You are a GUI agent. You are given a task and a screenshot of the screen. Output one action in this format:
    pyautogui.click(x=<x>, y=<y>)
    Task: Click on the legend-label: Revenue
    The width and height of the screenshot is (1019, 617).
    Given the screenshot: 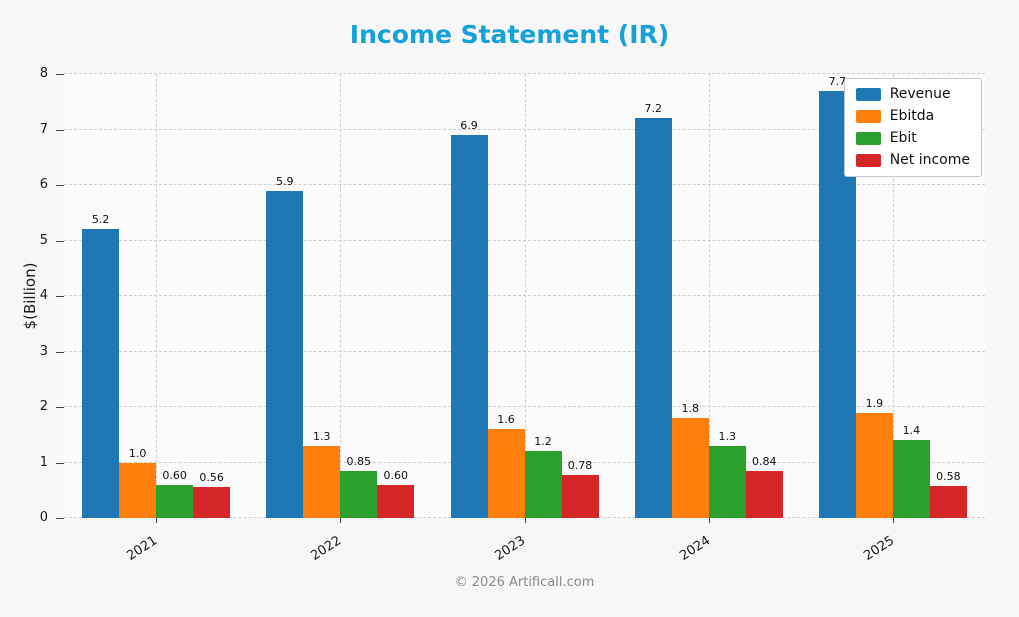 What is the action you would take?
    pyautogui.click(x=920, y=94)
    